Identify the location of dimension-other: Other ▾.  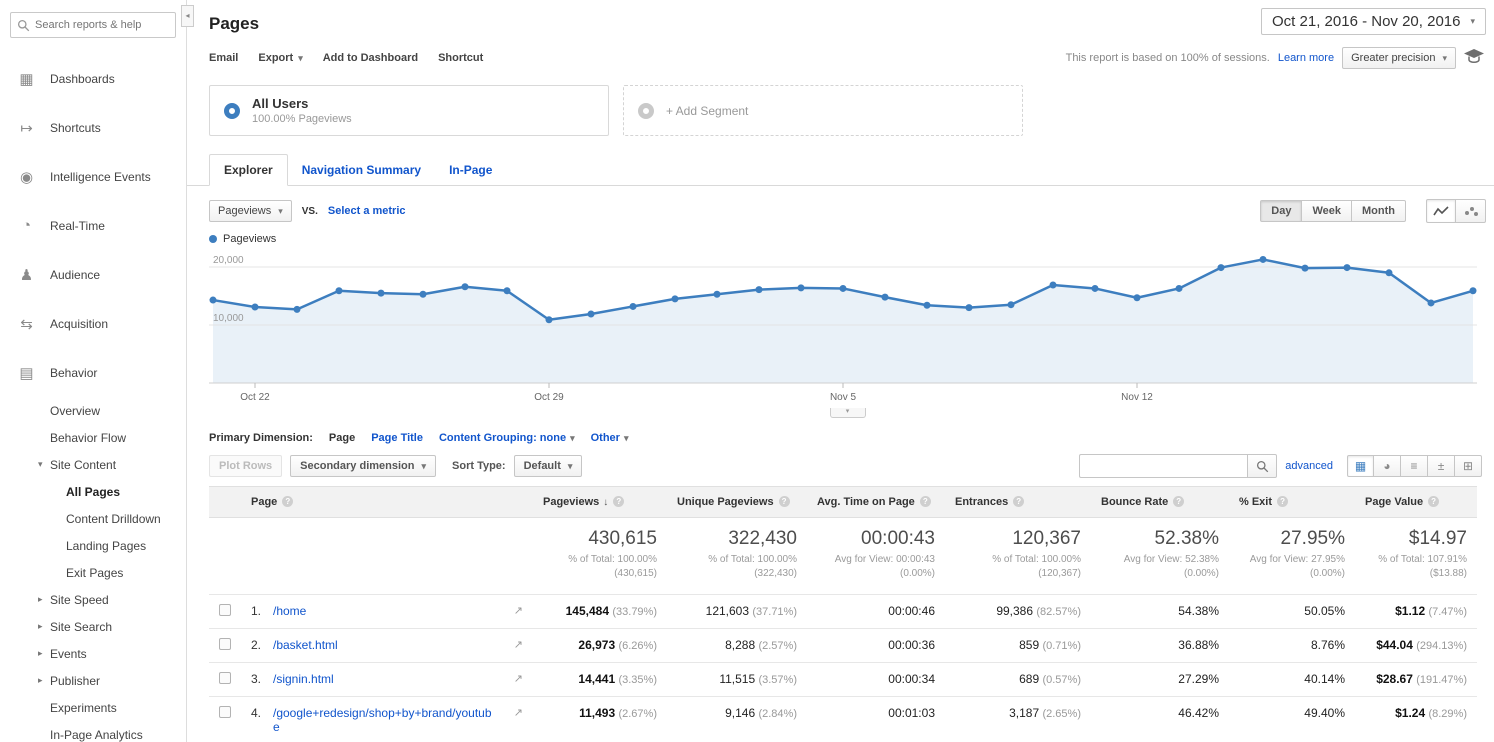
(610, 438).